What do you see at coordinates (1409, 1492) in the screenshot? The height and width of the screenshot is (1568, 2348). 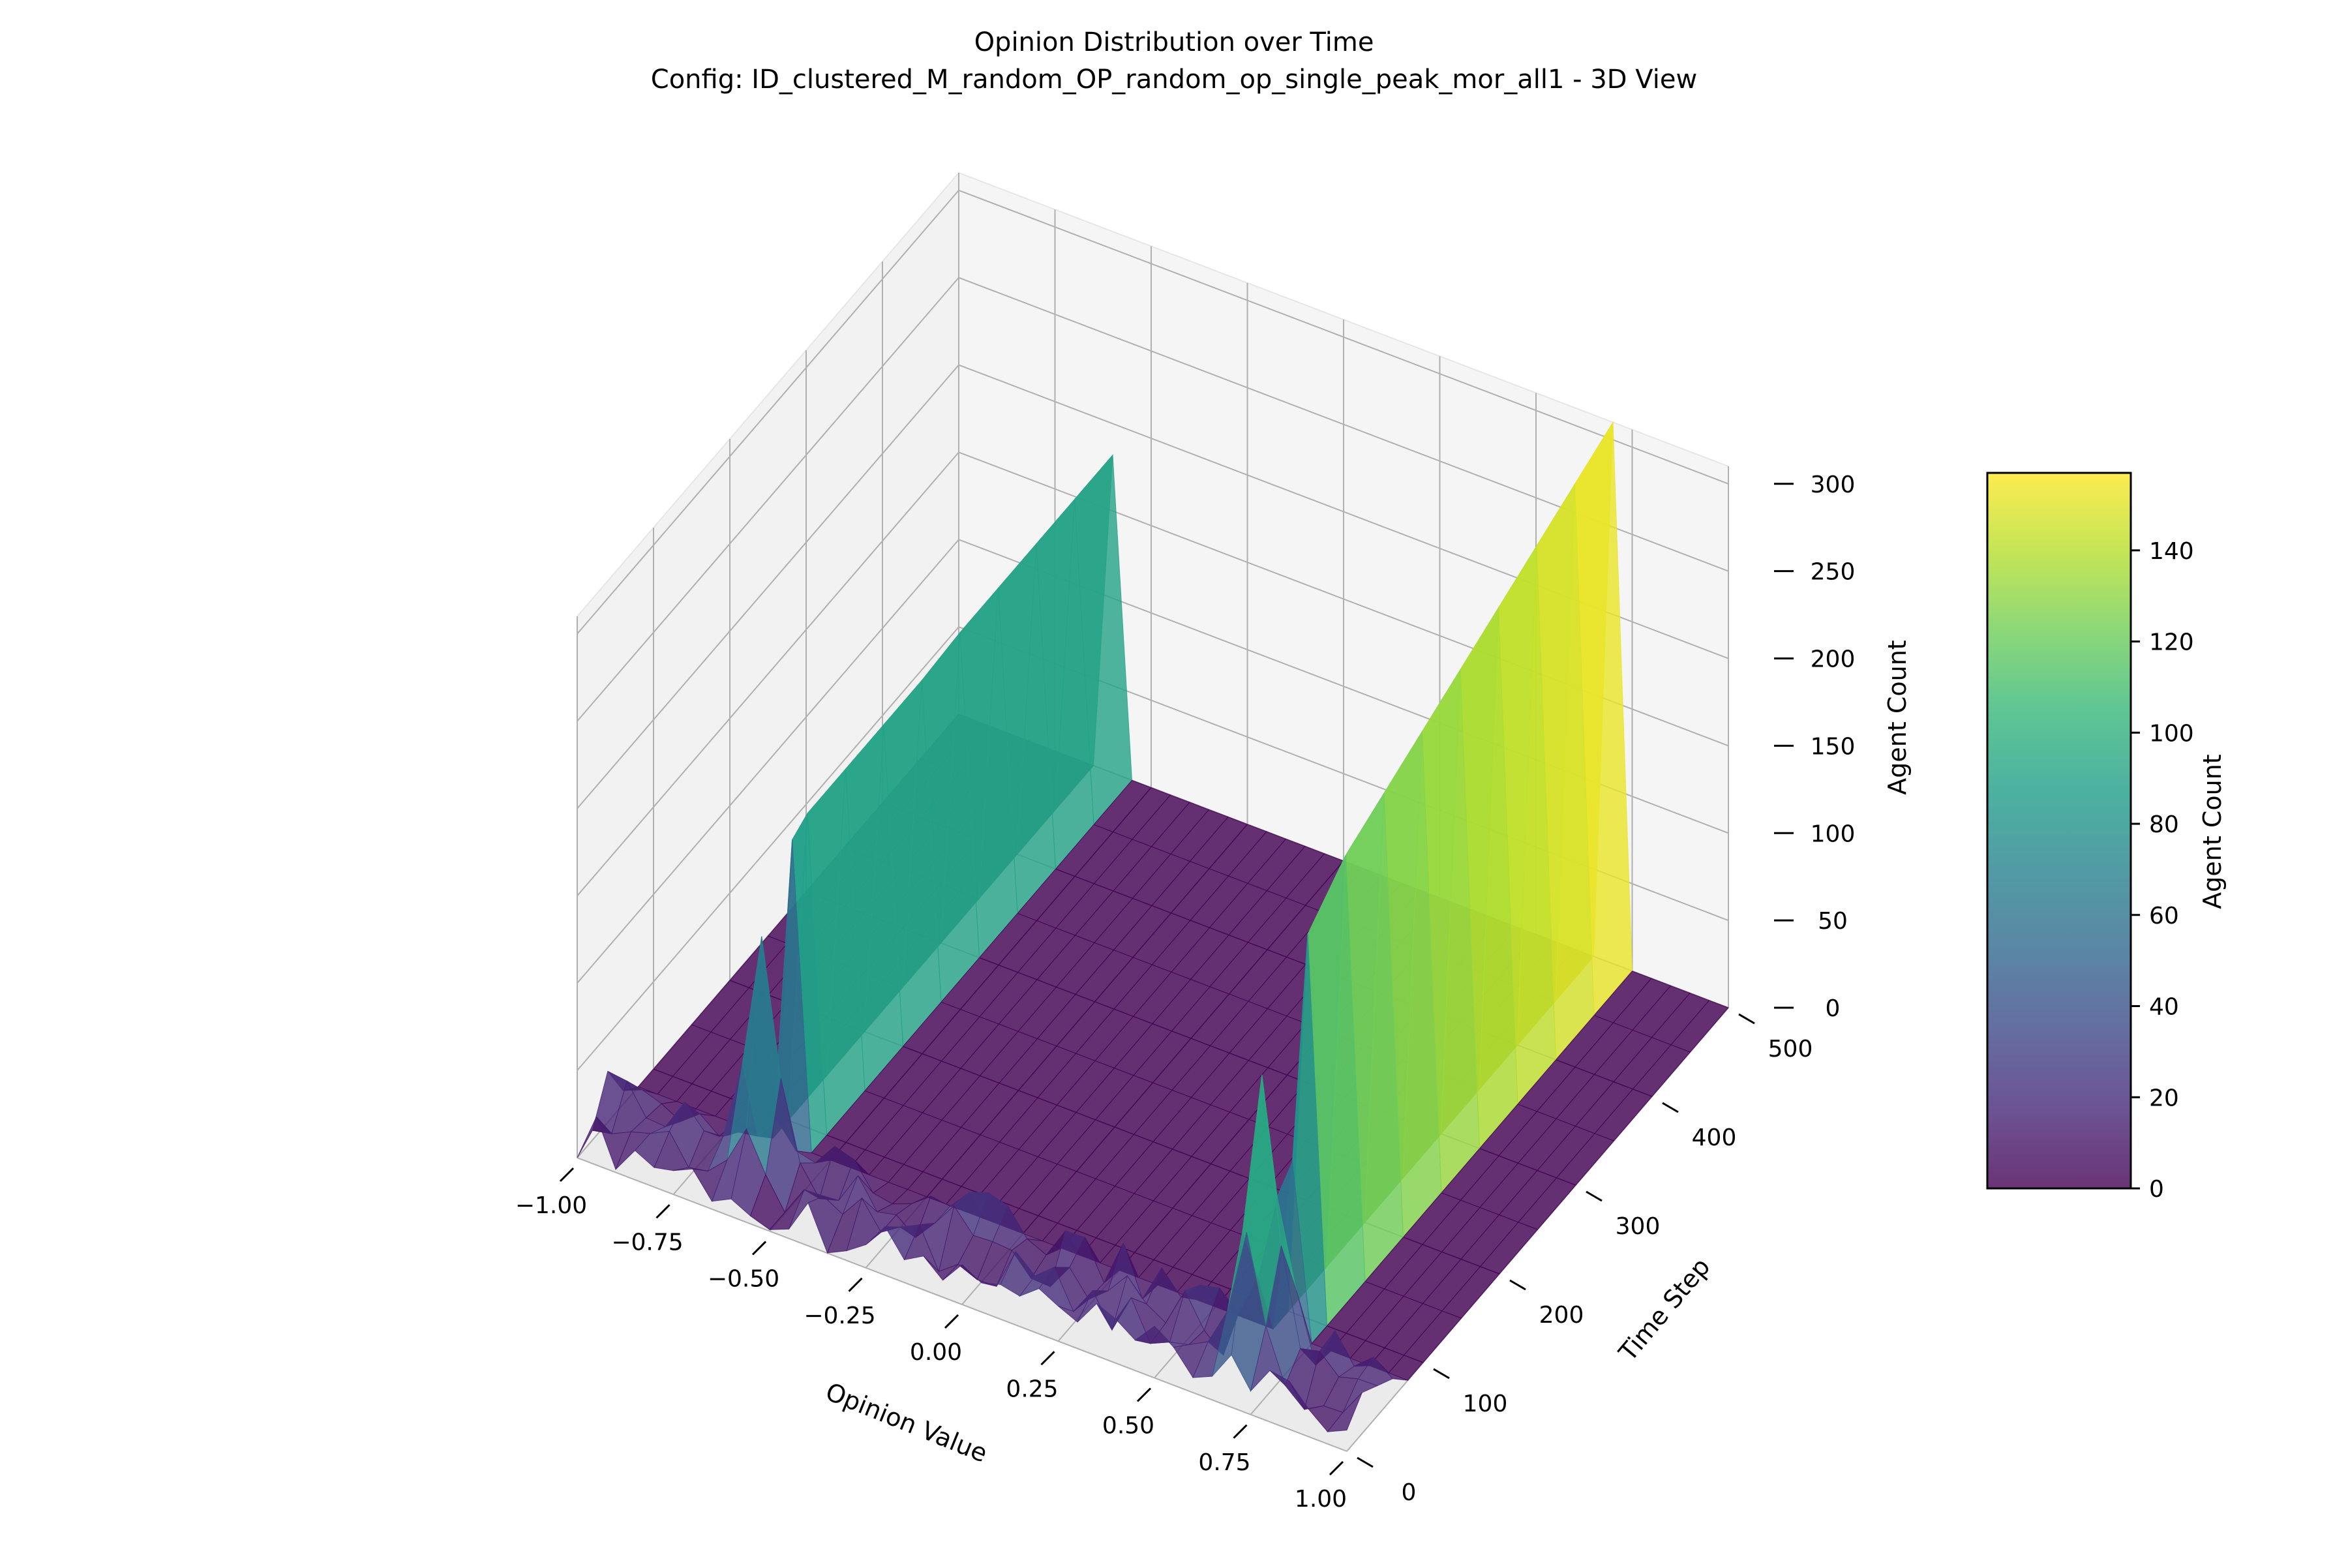 I see `y-tick-label: 0` at bounding box center [1409, 1492].